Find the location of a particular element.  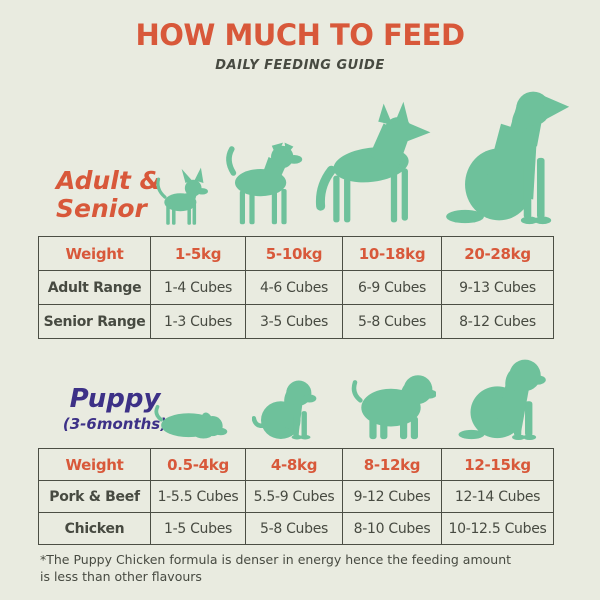

table-row: Weight 0.5-4kg 4-8kg 8-12kg 12-15kg is located at coordinates (296, 464).